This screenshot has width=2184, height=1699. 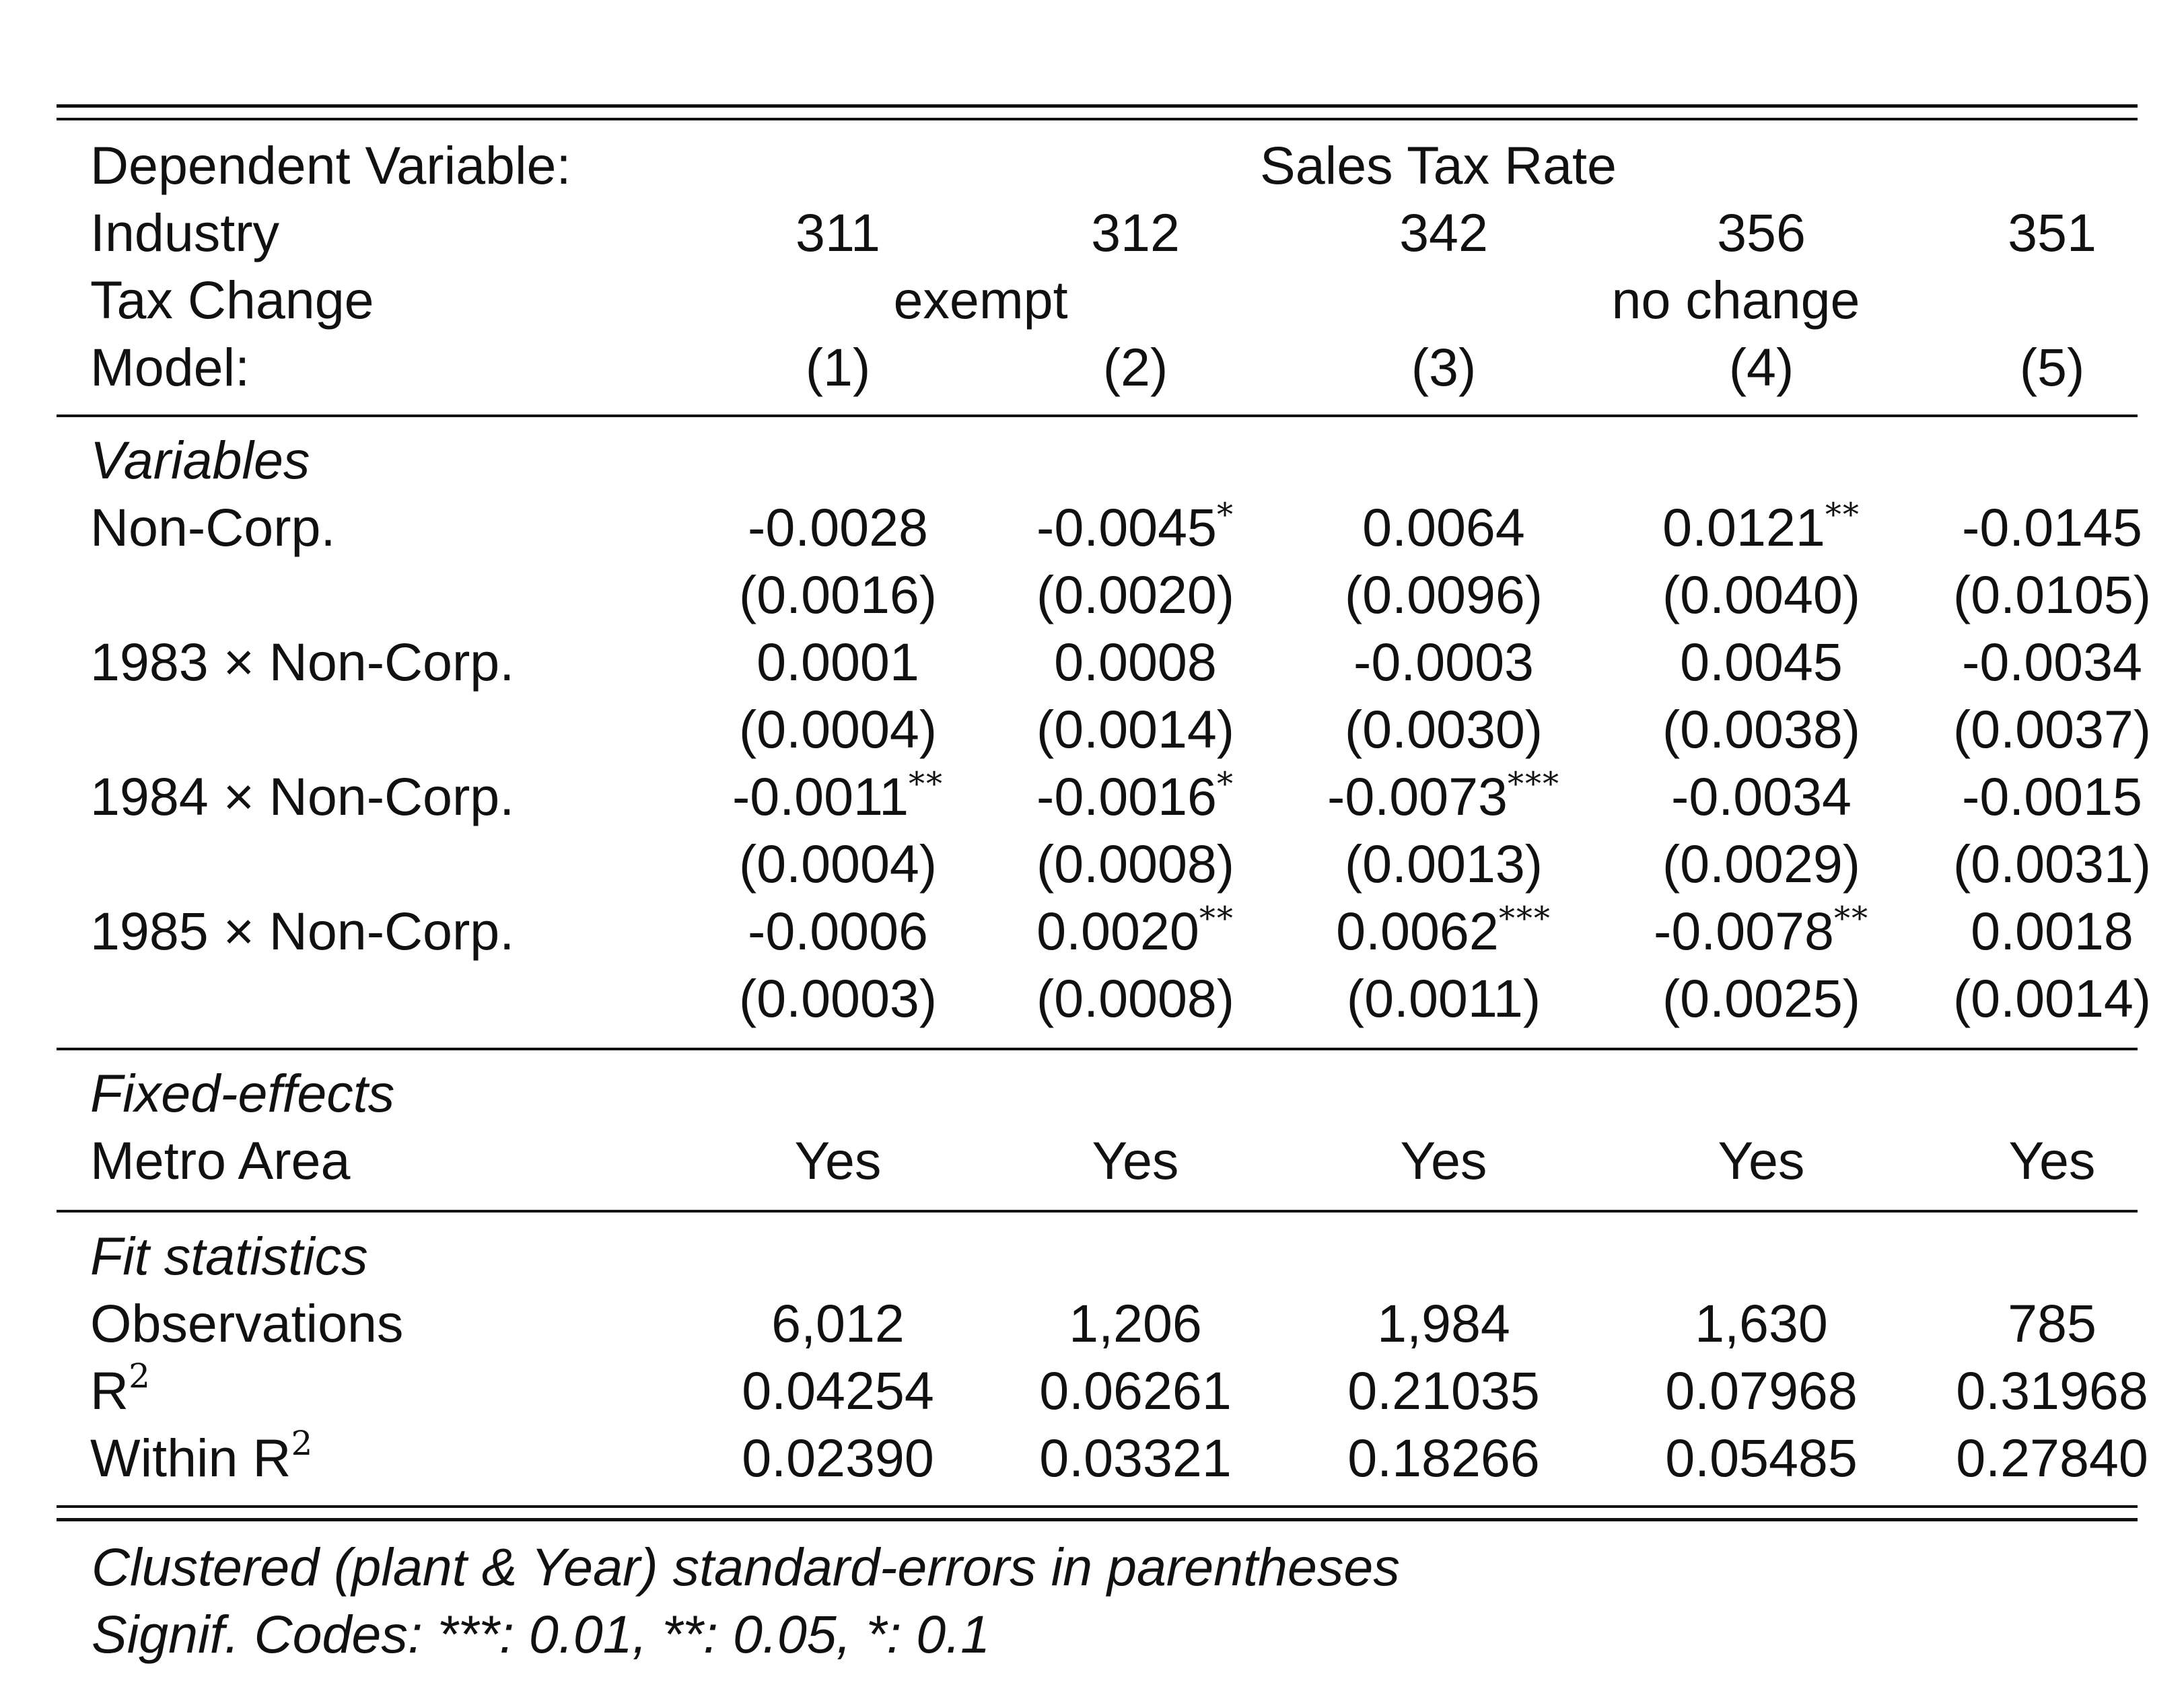 What do you see at coordinates (229, 1256) in the screenshot?
I see `section-fit-statistics: Fit statistics` at bounding box center [229, 1256].